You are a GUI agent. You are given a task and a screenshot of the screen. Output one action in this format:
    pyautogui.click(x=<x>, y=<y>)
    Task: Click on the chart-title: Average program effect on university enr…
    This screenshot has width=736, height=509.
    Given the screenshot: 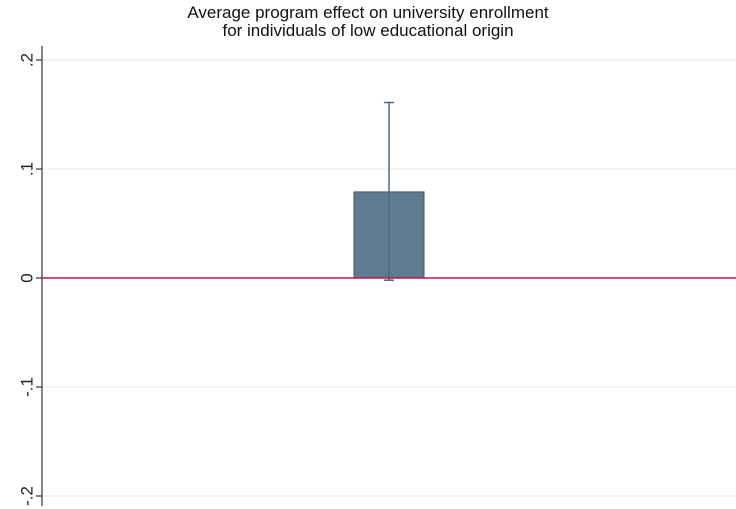 What is the action you would take?
    pyautogui.click(x=368, y=22)
    